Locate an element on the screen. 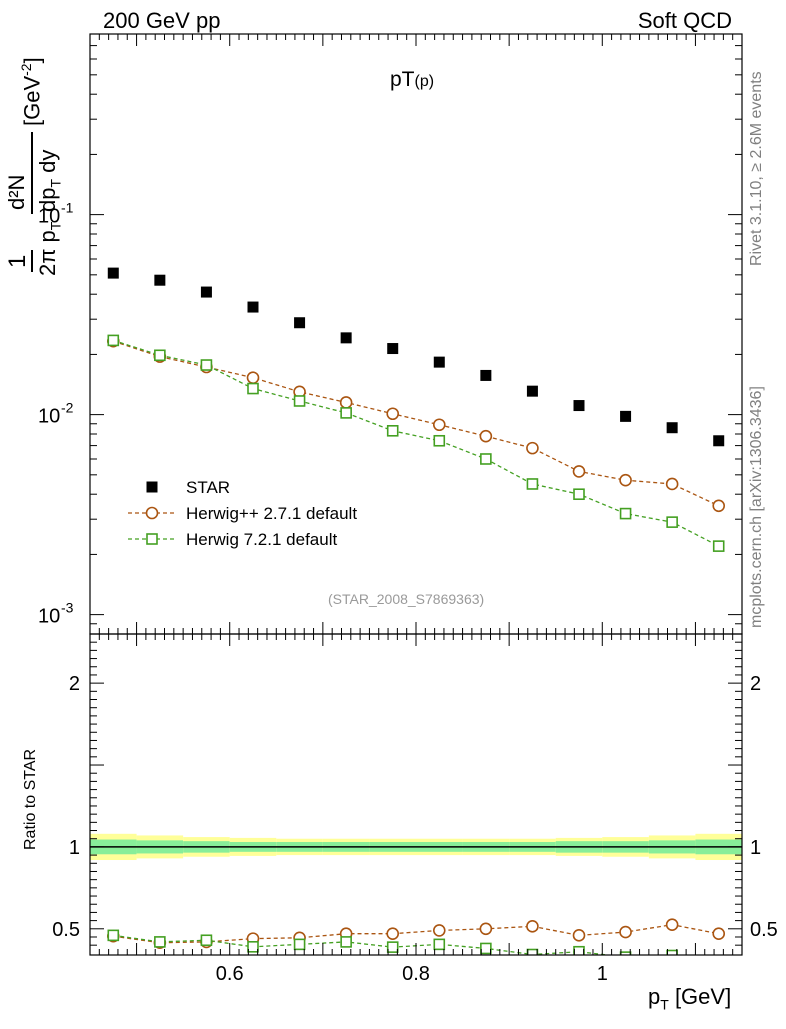 The height and width of the screenshot is (1029, 786). ratio-y-tick-label: 1 is located at coordinates (74, 848).